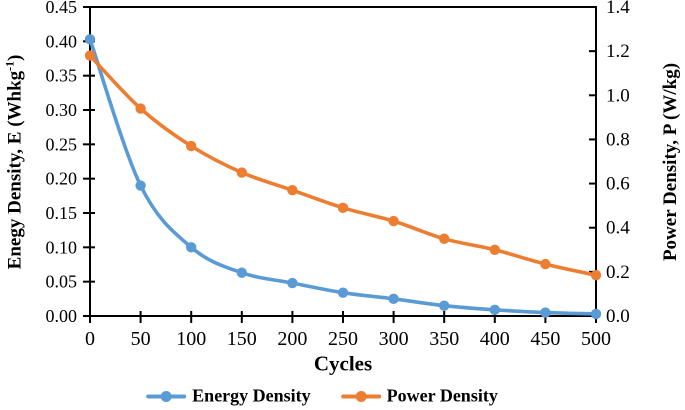 Image resolution: width=685 pixels, height=410 pixels. Describe the element at coordinates (618, 9) in the screenshot. I see `right-axis-tick-label: 1.4` at that location.